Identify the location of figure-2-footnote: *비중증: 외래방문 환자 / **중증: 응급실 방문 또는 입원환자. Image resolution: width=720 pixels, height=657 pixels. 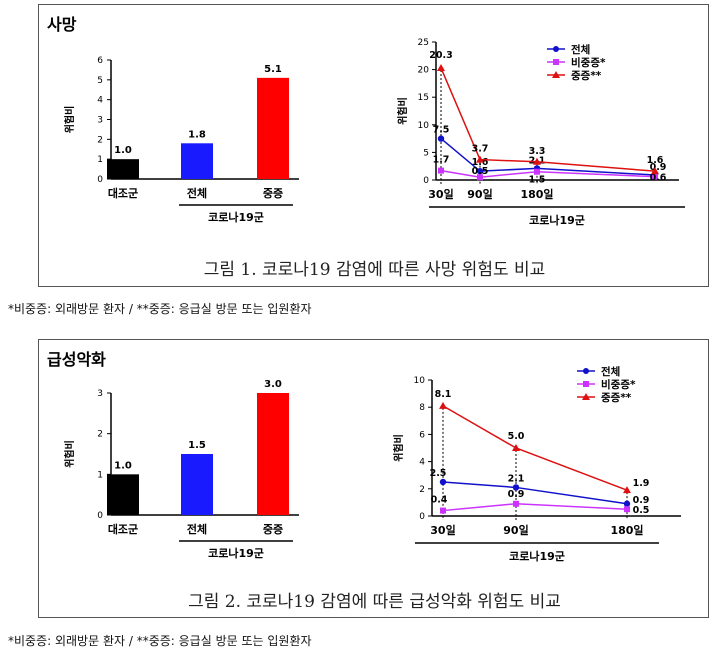
(160, 641).